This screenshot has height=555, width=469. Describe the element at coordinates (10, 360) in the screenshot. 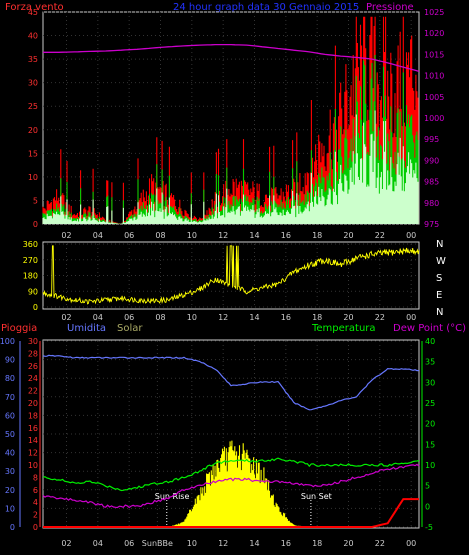

I see `rain-y-tick-label: 90` at that location.